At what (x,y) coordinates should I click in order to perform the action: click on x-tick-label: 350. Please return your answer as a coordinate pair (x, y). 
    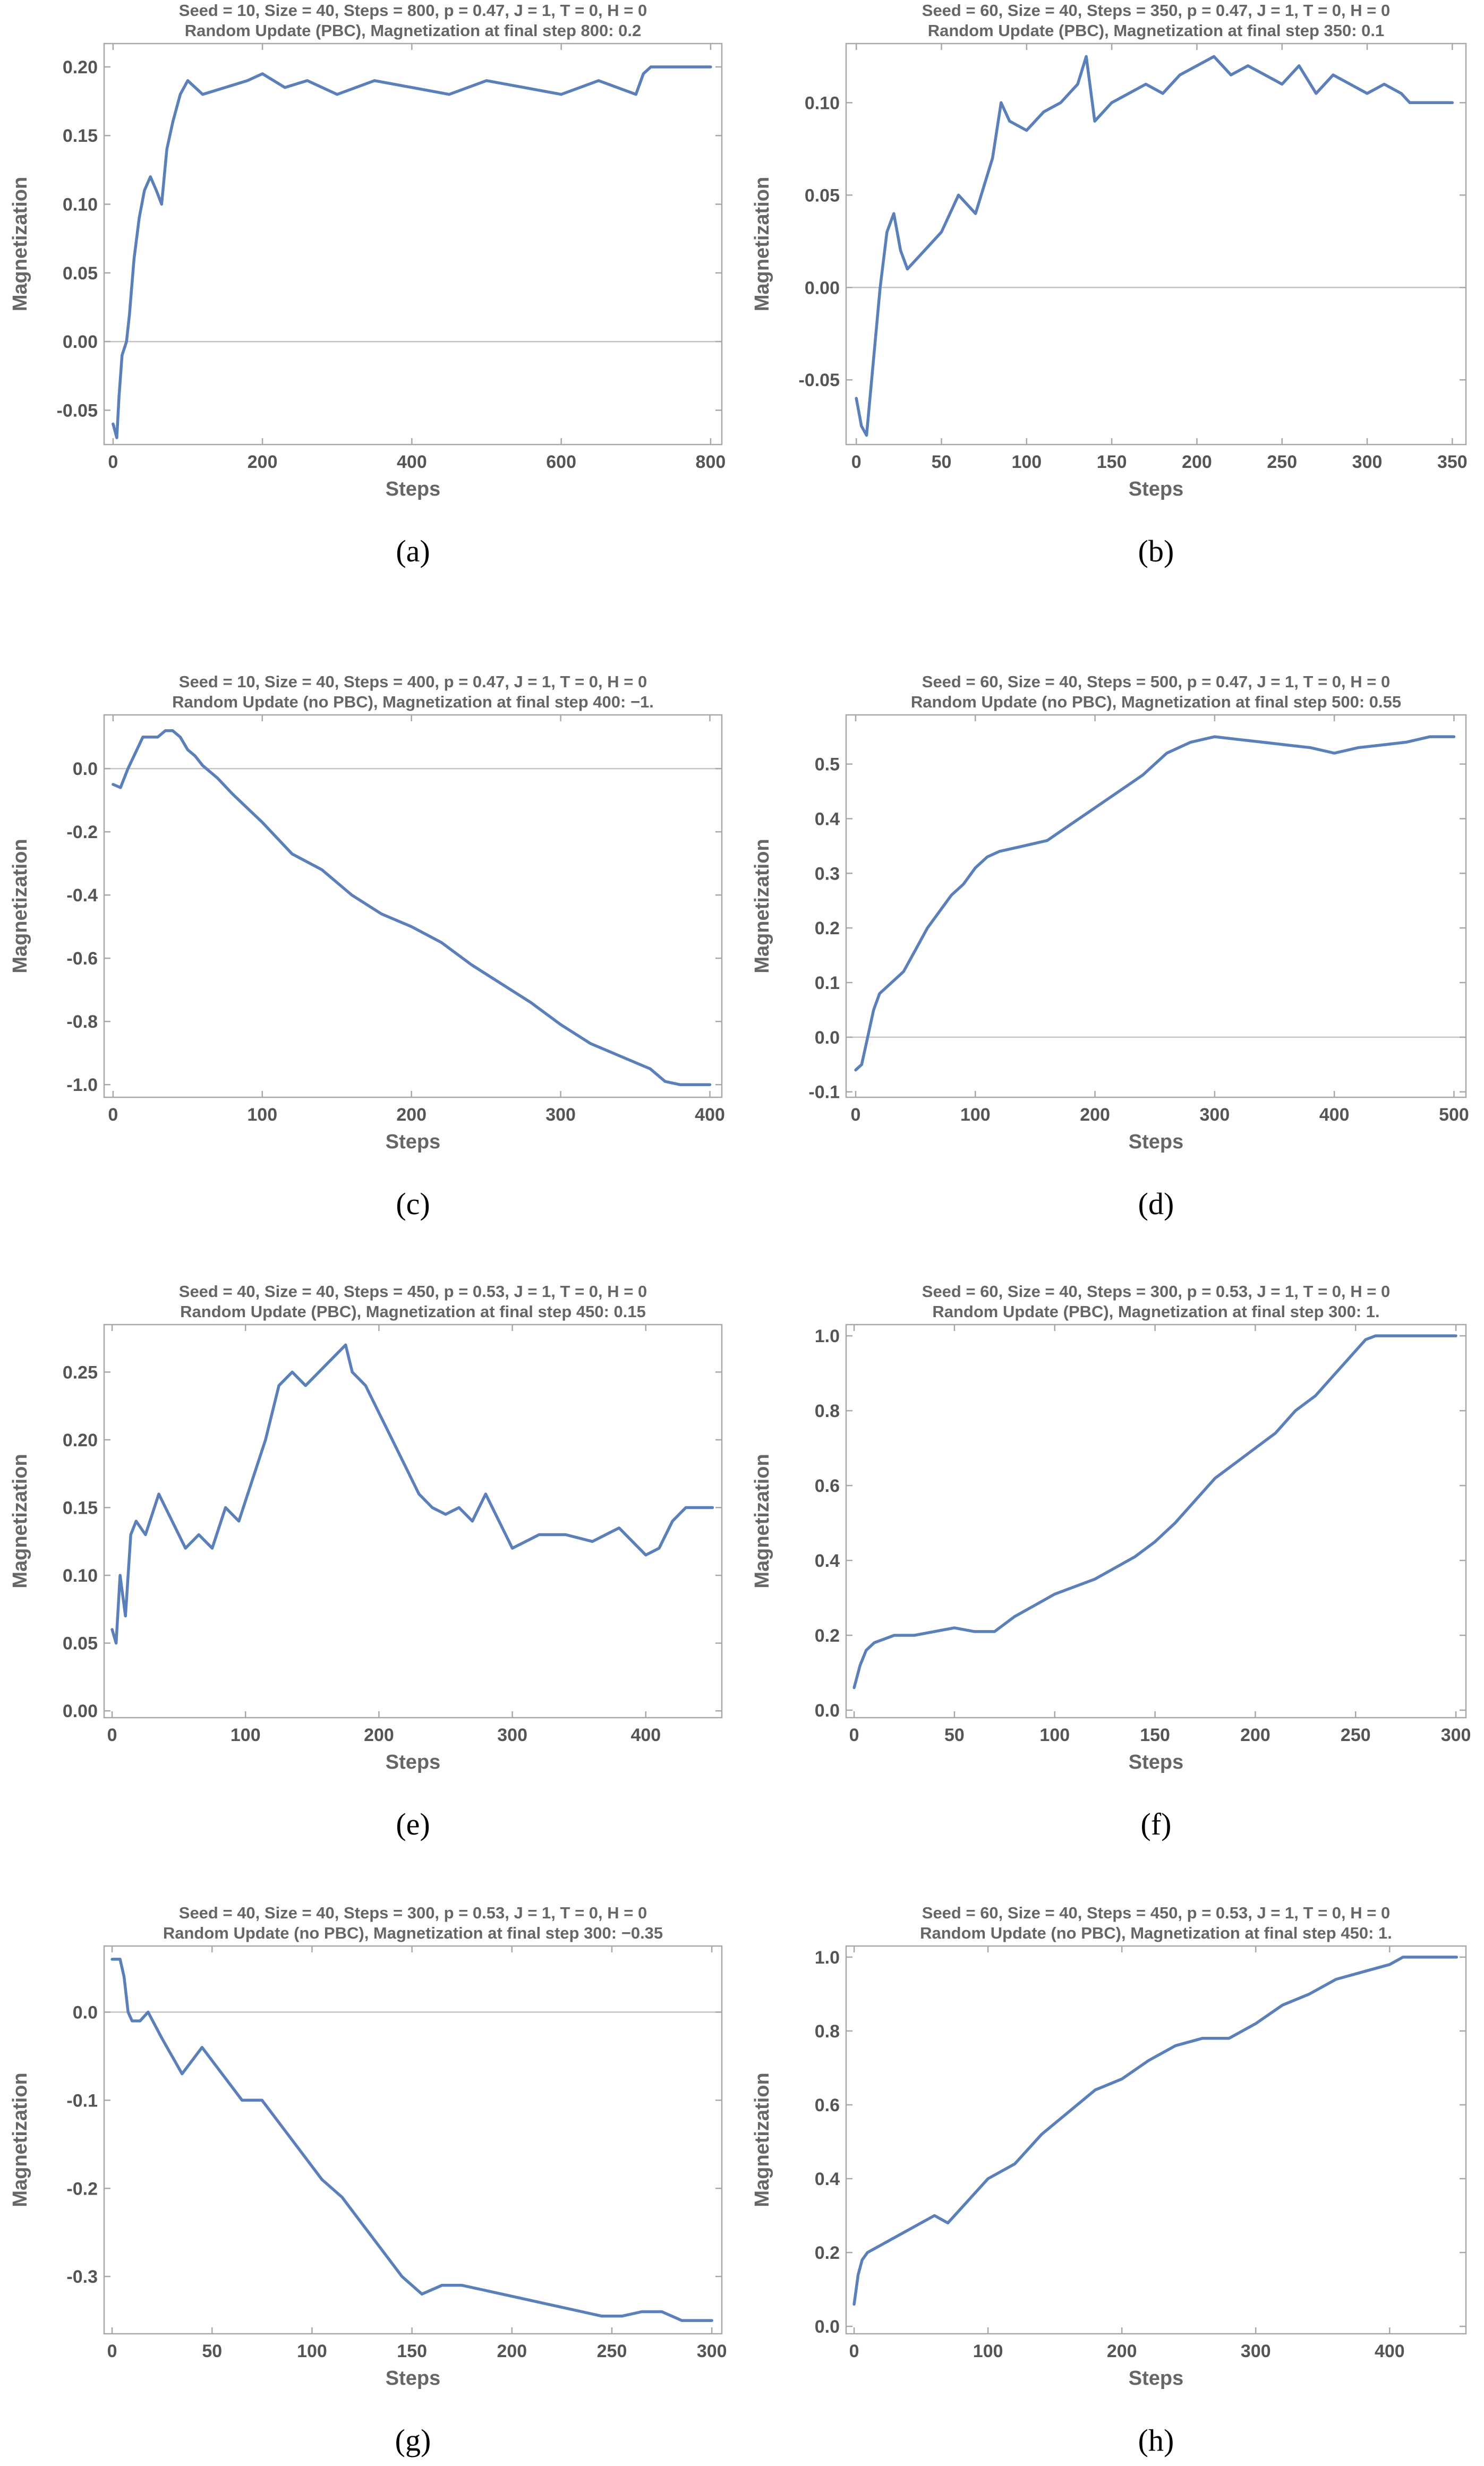
    Looking at the image, I should click on (1452, 462).